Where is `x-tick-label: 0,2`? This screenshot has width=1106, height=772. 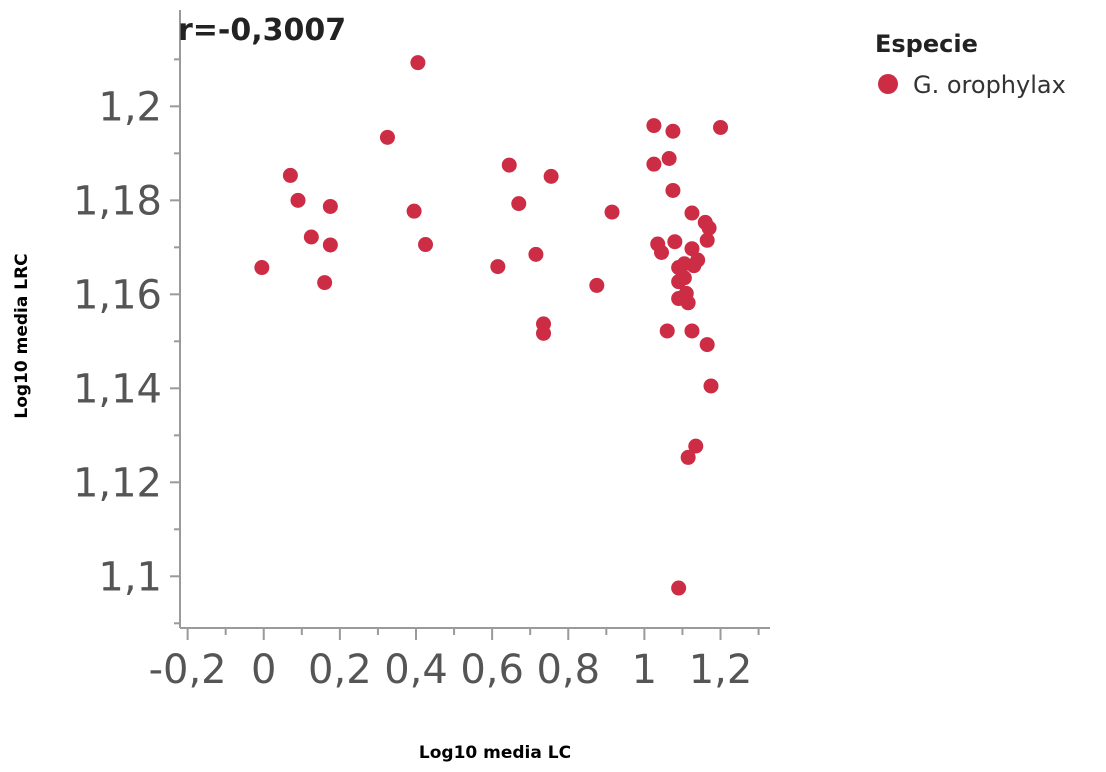
x-tick-label: 0,2 is located at coordinates (340, 670).